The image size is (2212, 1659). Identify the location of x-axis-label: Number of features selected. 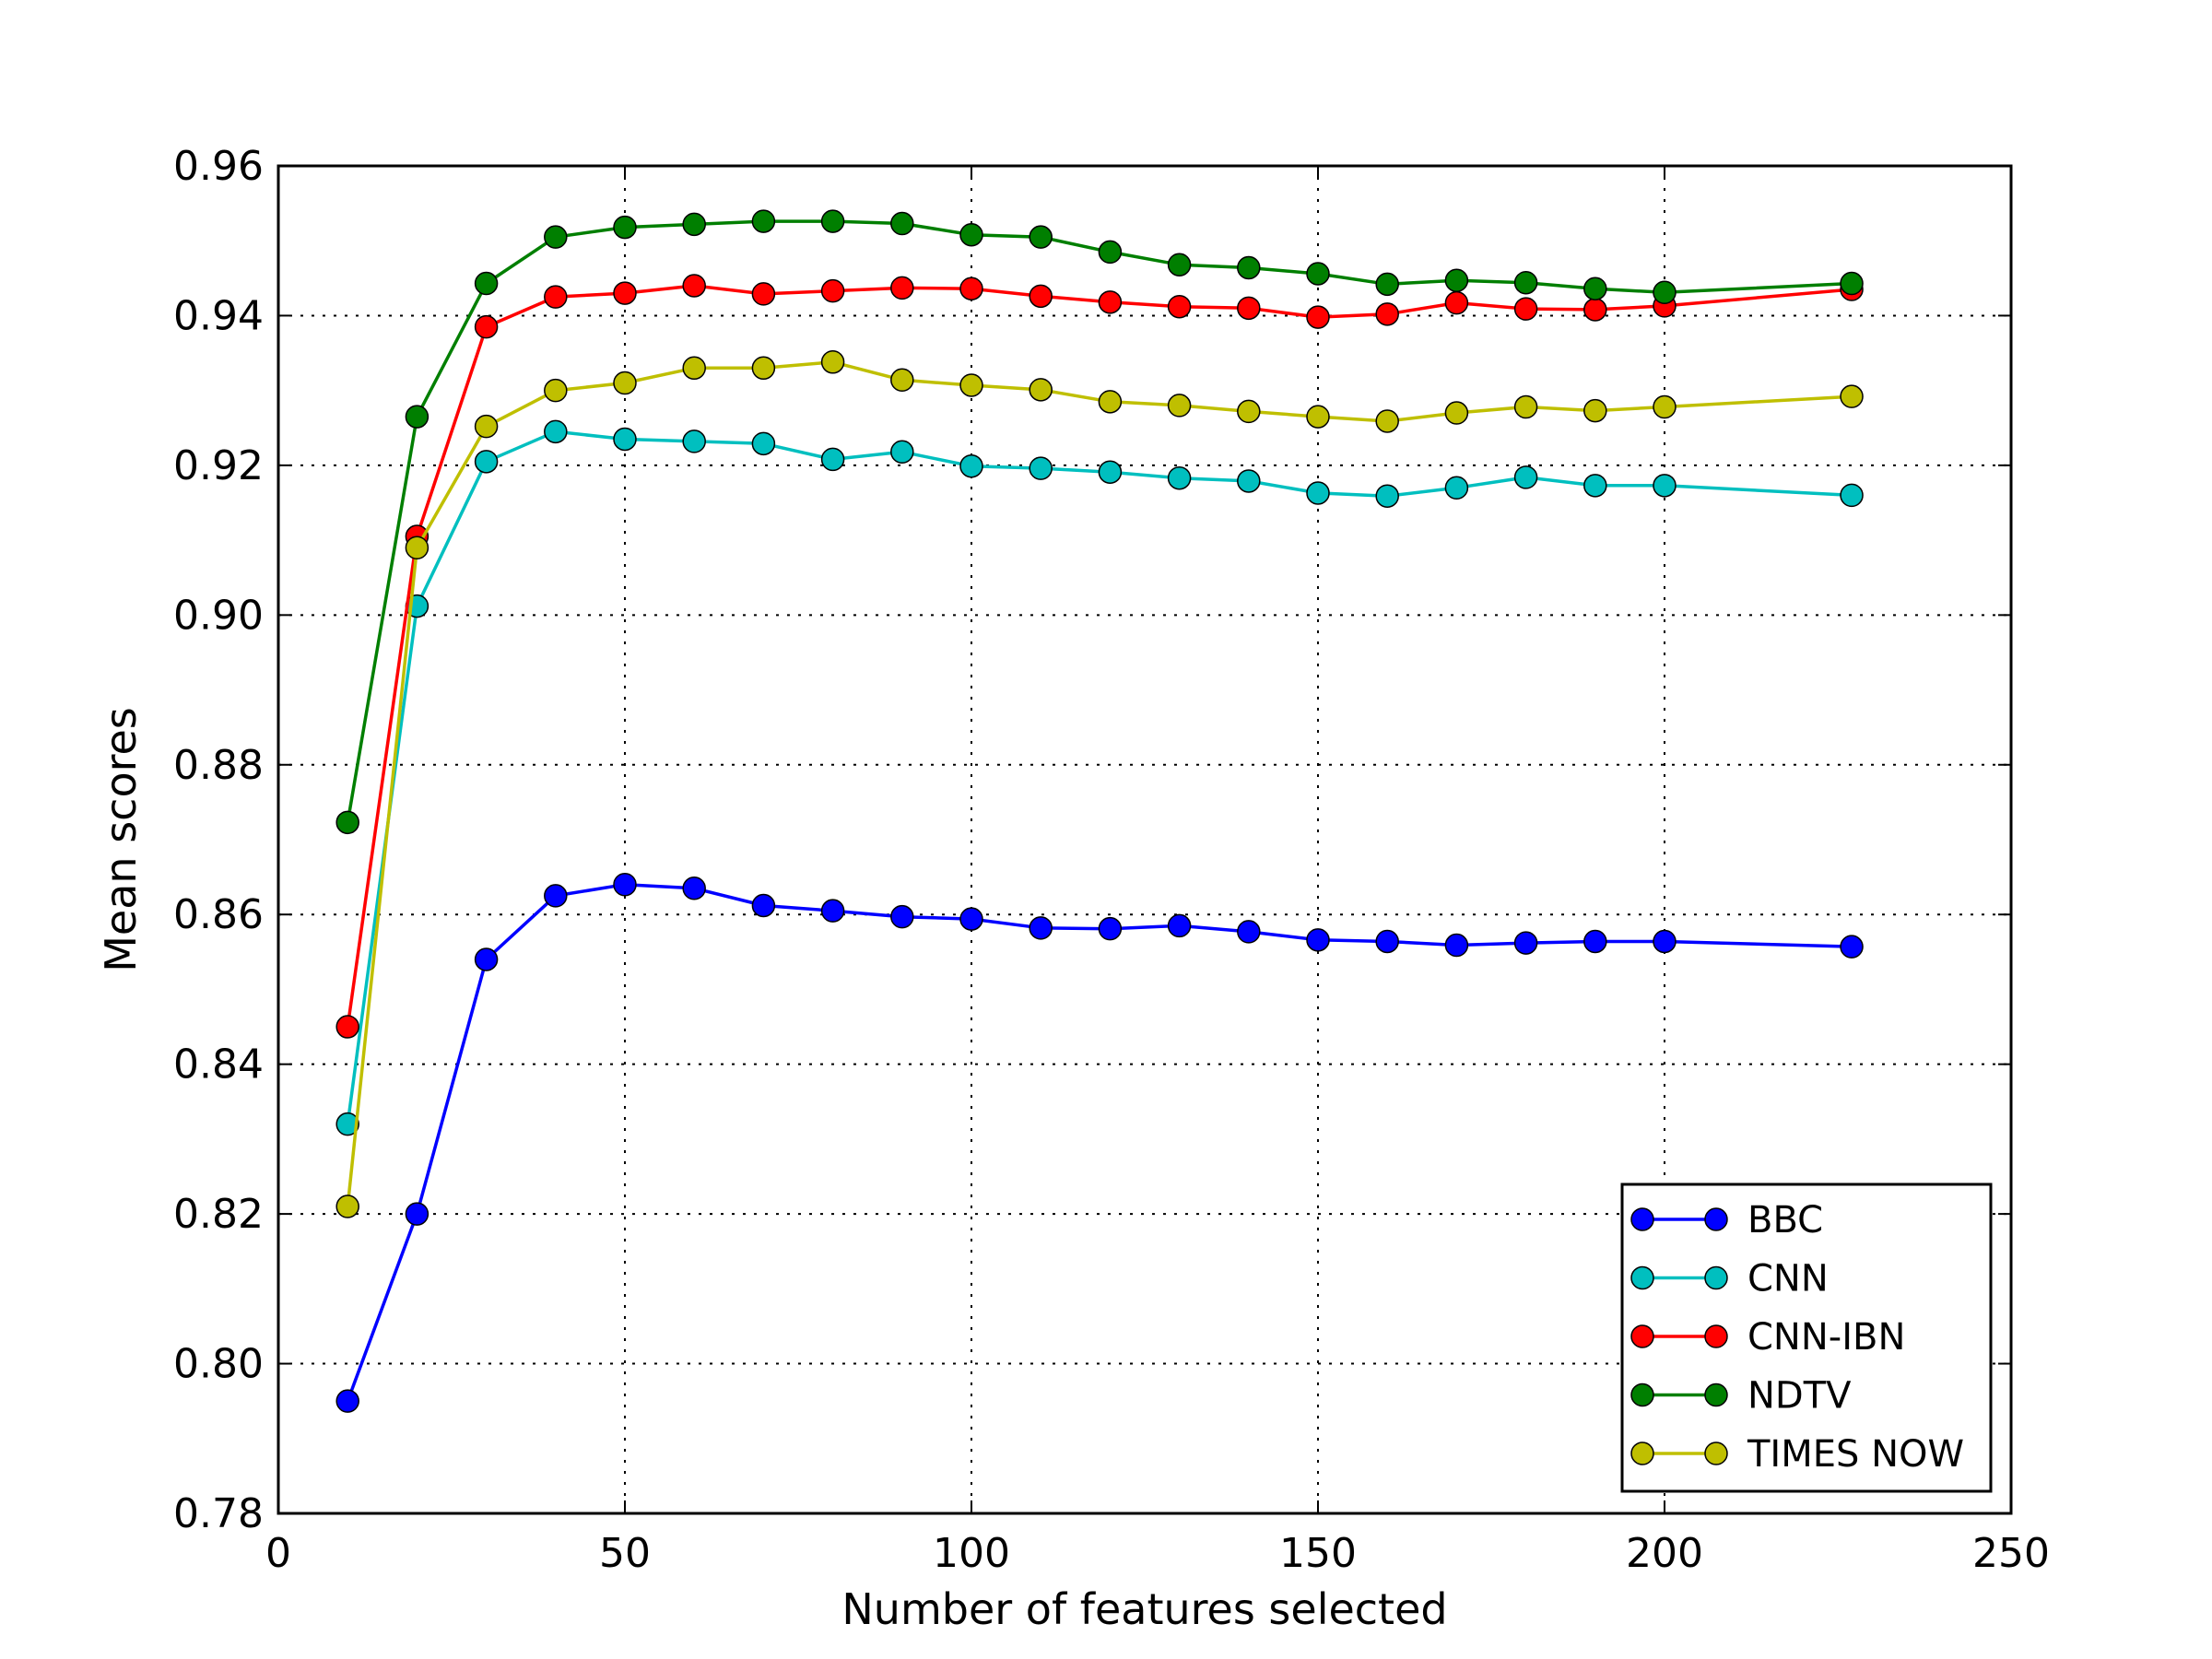
(1144, 1609).